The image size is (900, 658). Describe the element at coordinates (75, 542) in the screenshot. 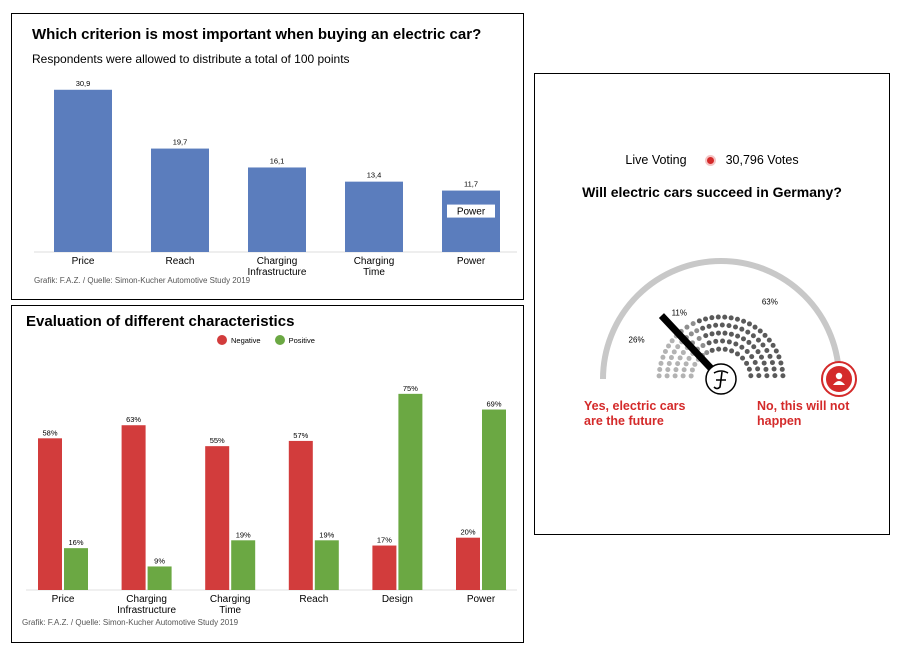

I see `bar-value-label: 16%` at that location.